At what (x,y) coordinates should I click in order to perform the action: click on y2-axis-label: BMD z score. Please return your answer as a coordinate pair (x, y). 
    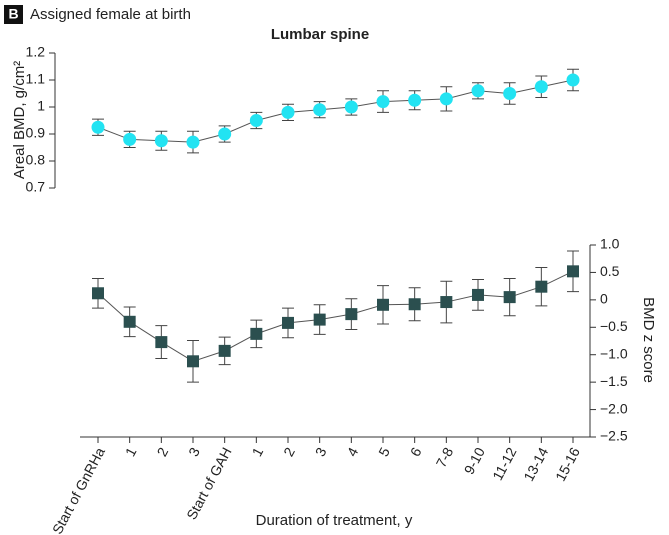
    Looking at the image, I should click on (648, 340).